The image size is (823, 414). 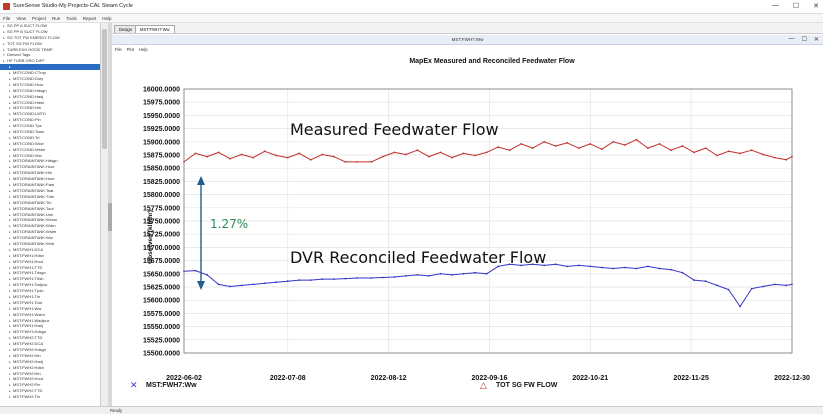 I want to click on tree-item: ▸ MST:DRAINTANK:Hin, so click(x=53, y=173).